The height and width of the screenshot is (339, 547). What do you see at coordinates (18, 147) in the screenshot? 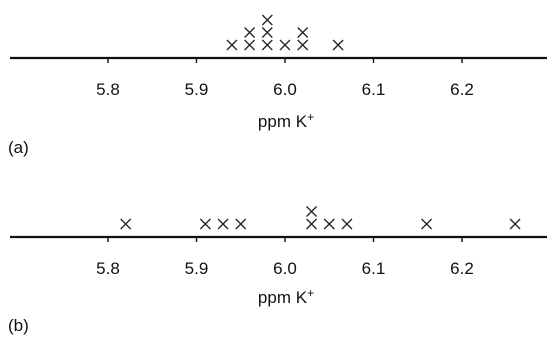
I see `panel-label-a: (a)` at bounding box center [18, 147].